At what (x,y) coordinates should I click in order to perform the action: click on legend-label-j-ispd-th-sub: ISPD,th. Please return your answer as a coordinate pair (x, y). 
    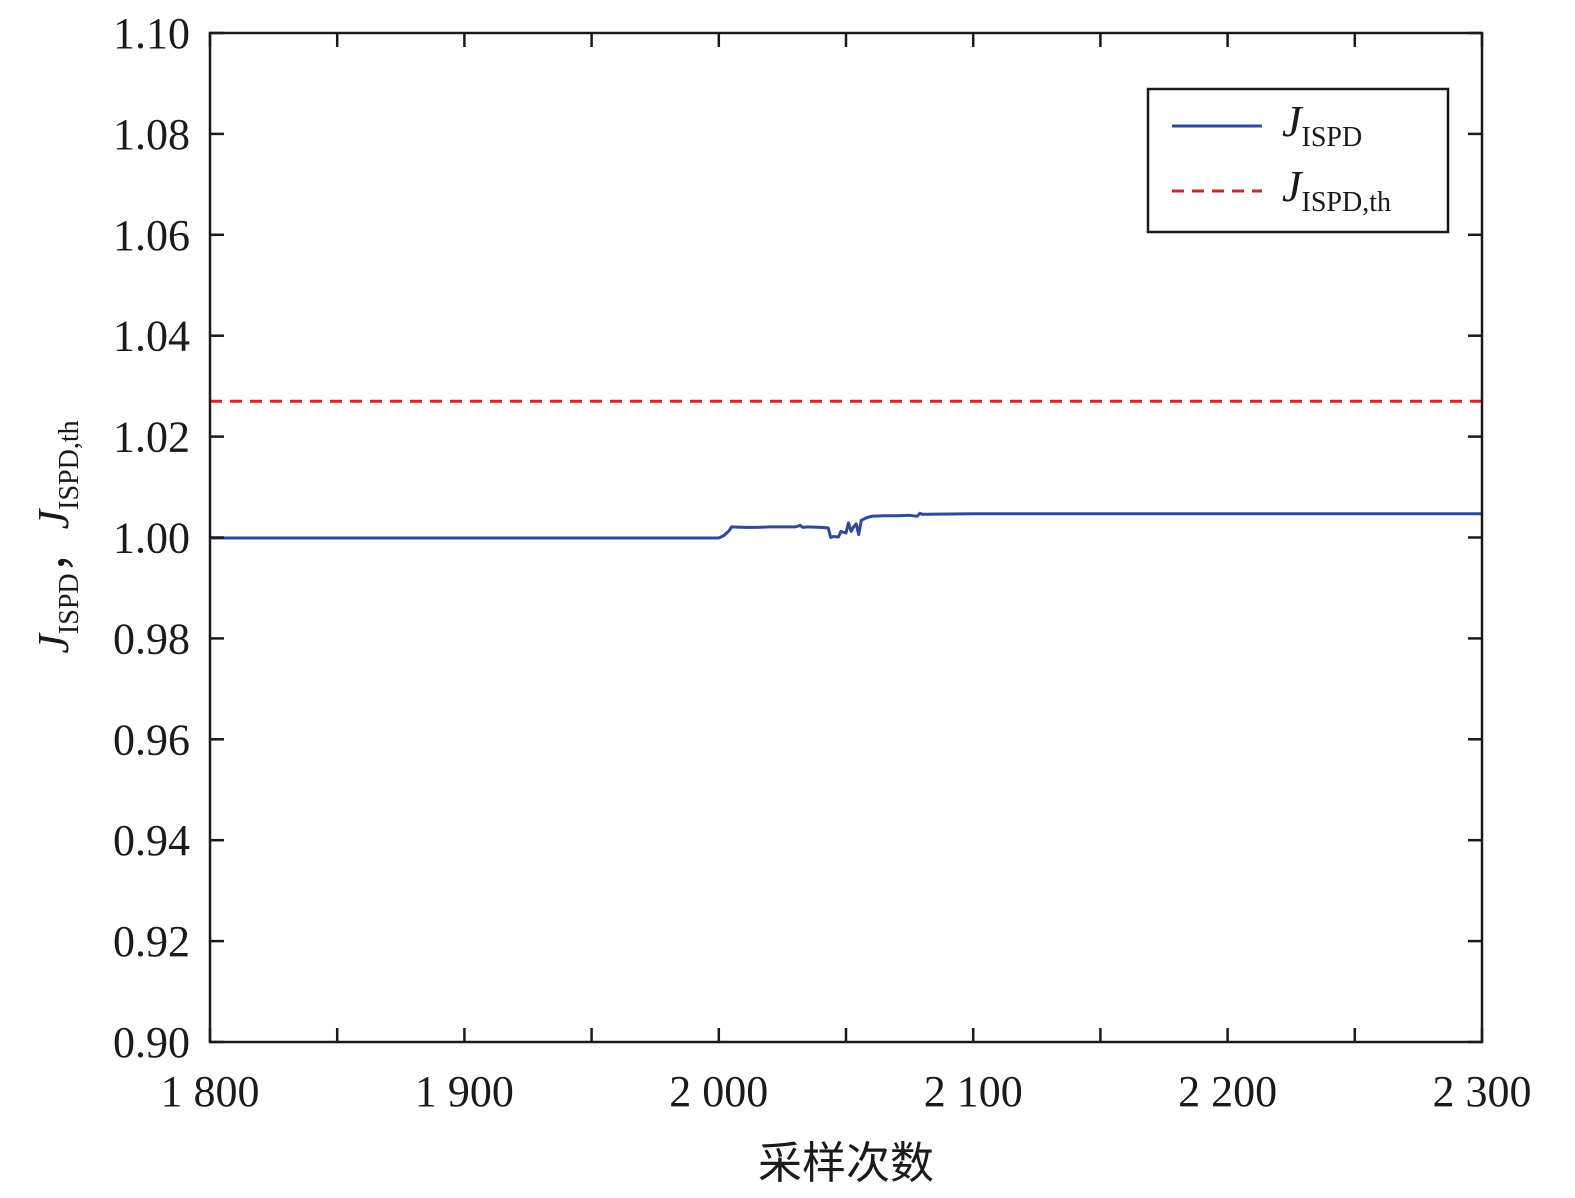
    Looking at the image, I should click on (1346, 202).